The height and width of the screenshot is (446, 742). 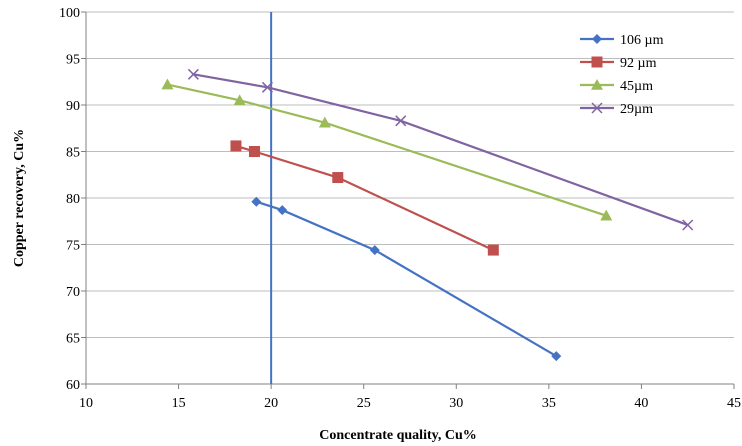 I want to click on x-tick-label: 15, so click(x=179, y=403).